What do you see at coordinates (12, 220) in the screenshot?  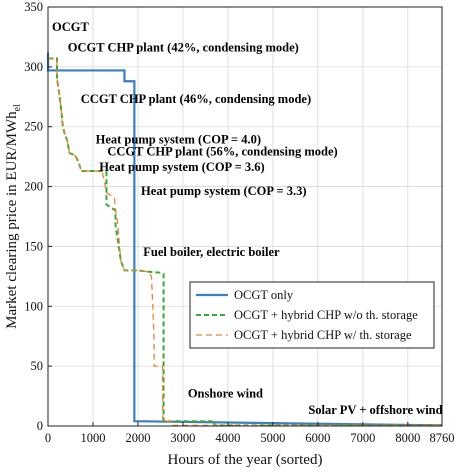 I see `y-axis-title-main: Market clearing price in EUR/MWh` at bounding box center [12, 220].